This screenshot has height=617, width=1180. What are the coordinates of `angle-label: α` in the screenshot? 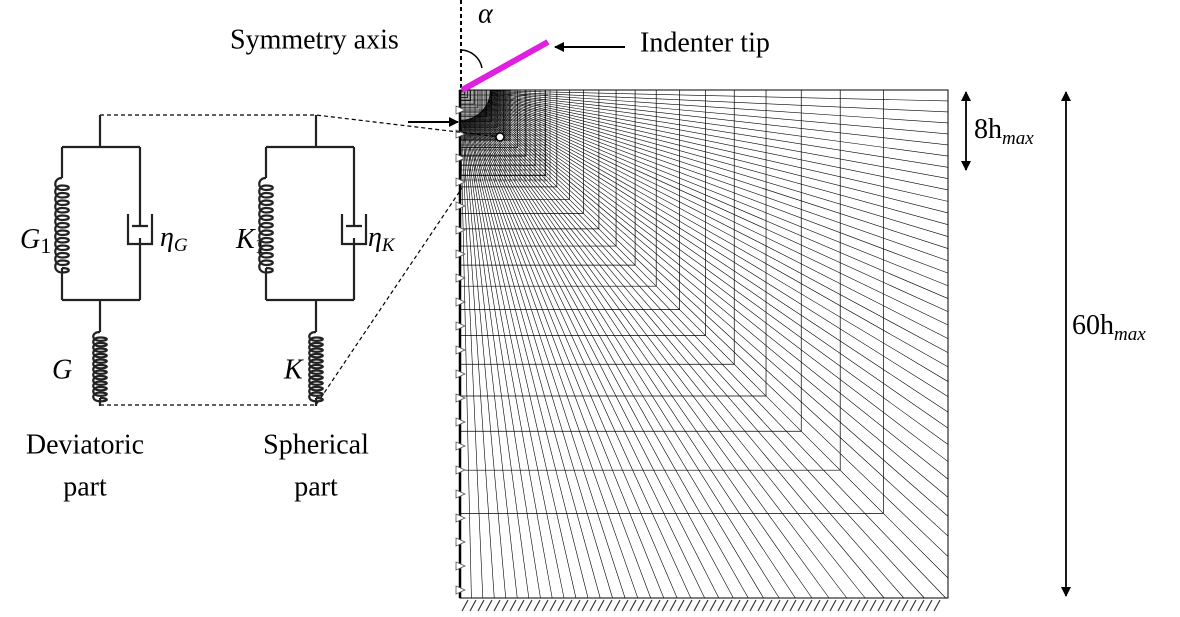 It's located at (486, 14).